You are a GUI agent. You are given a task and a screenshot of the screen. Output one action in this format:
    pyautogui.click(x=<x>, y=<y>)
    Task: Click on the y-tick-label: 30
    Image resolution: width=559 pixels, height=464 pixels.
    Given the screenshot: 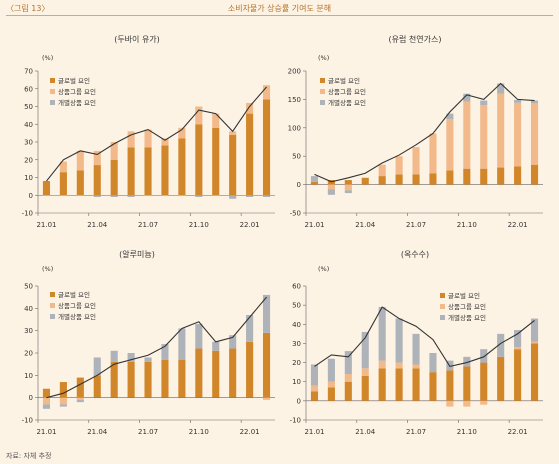 What is the action you would take?
    pyautogui.click(x=28, y=143)
    